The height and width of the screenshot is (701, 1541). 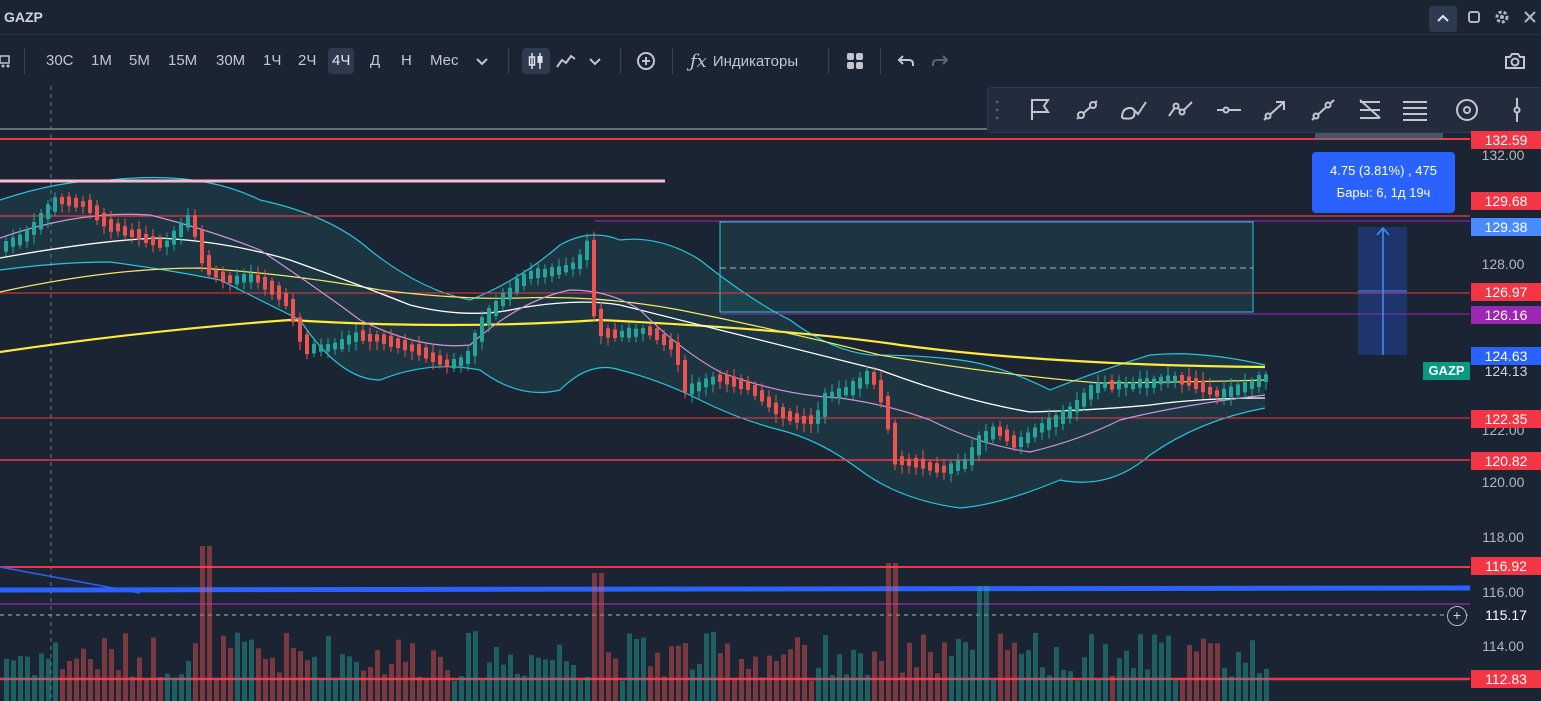 I want to click on timeframe-d: Д, so click(x=375, y=60).